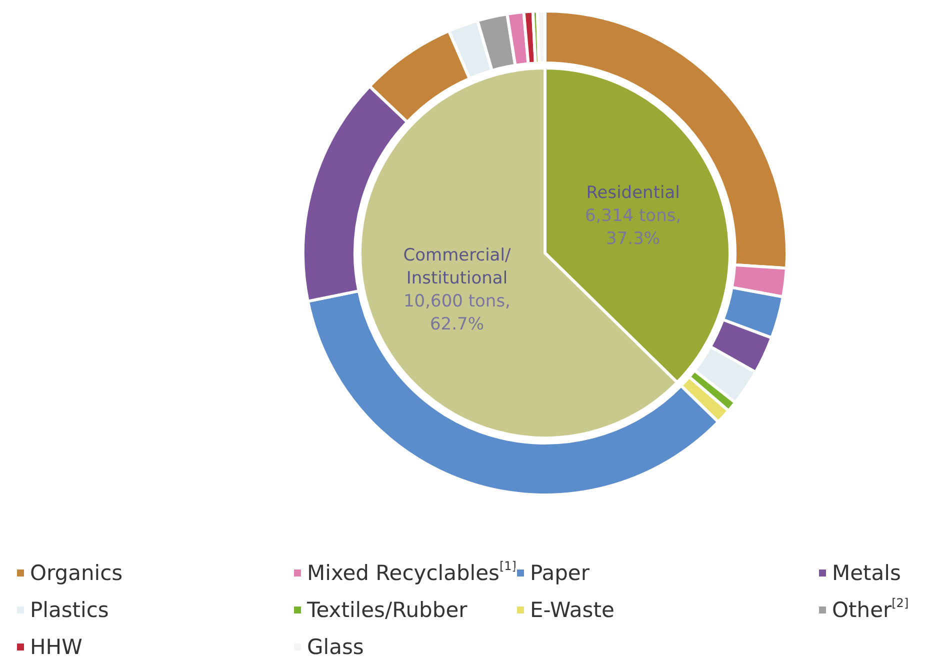 Image resolution: width=940 pixels, height=663 pixels. What do you see at coordinates (335, 647) in the screenshot?
I see `legend-label: Glass` at bounding box center [335, 647].